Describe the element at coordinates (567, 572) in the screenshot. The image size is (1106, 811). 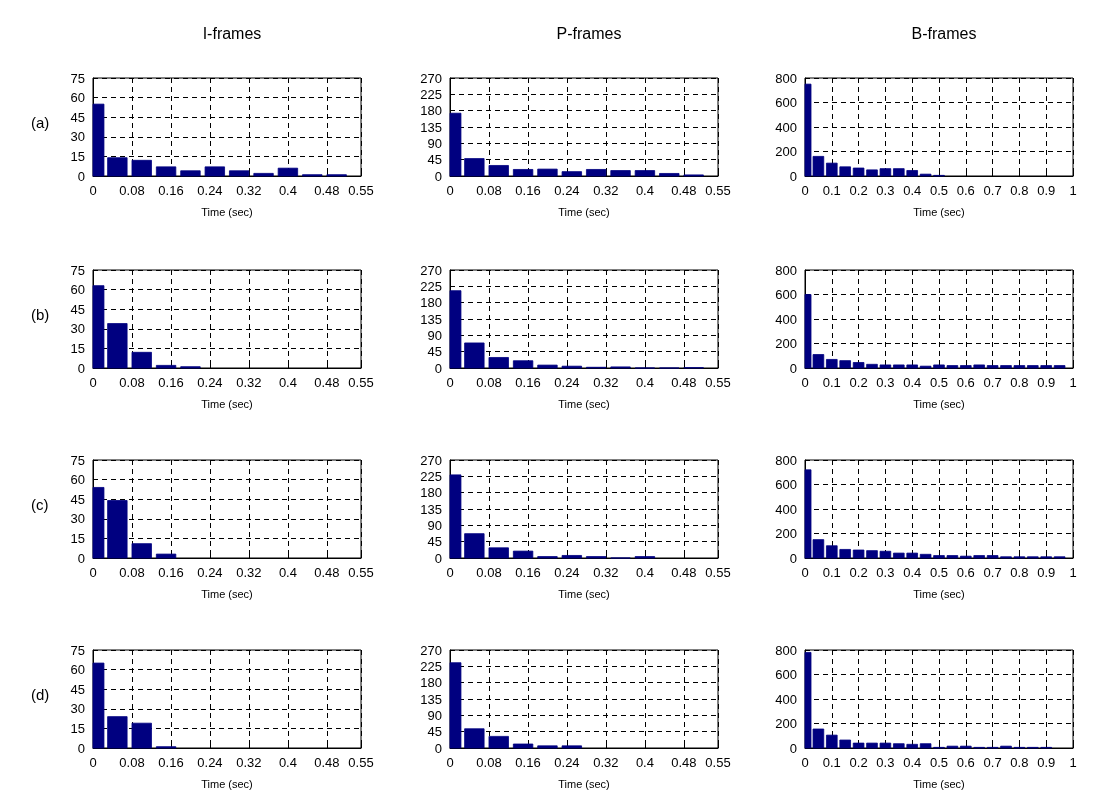
I see `x-tick-label: 0.24` at that location.